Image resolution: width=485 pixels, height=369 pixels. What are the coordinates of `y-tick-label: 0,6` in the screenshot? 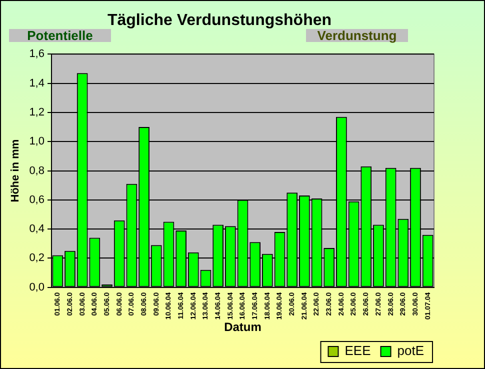 It's located at (36, 200).